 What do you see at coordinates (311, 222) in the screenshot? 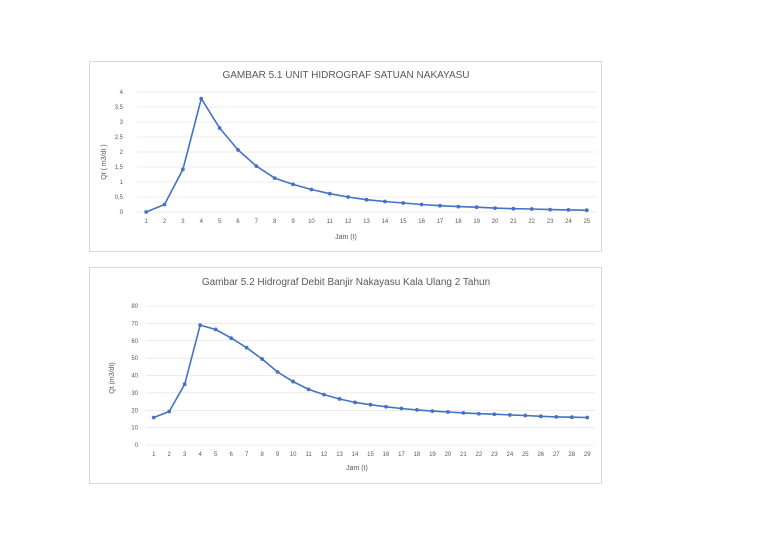
I see `chart-1-xtick-label: 10` at bounding box center [311, 222].